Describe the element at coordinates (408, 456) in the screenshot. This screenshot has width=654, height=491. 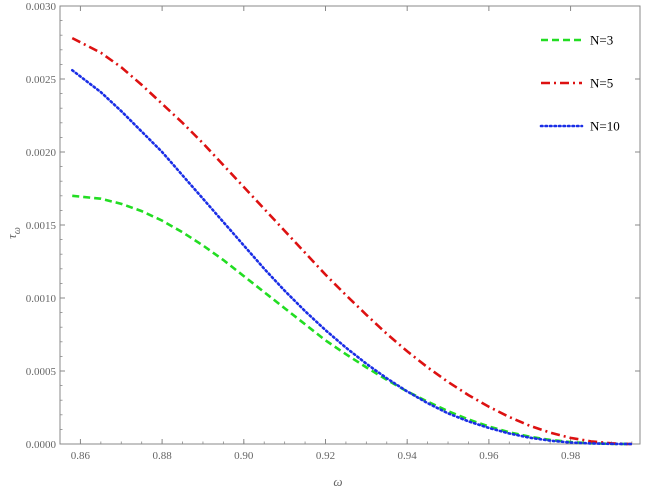
I see `x-tick-label: 0.94` at that location.